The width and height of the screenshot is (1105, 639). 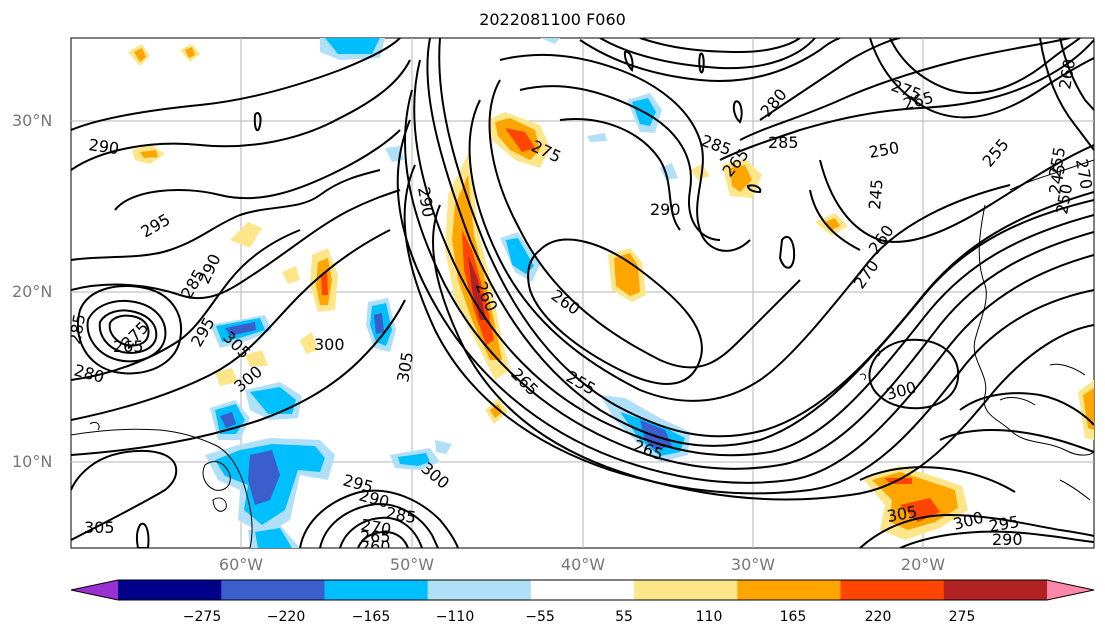 I want to click on contour-label: 260, so click(x=375, y=546).